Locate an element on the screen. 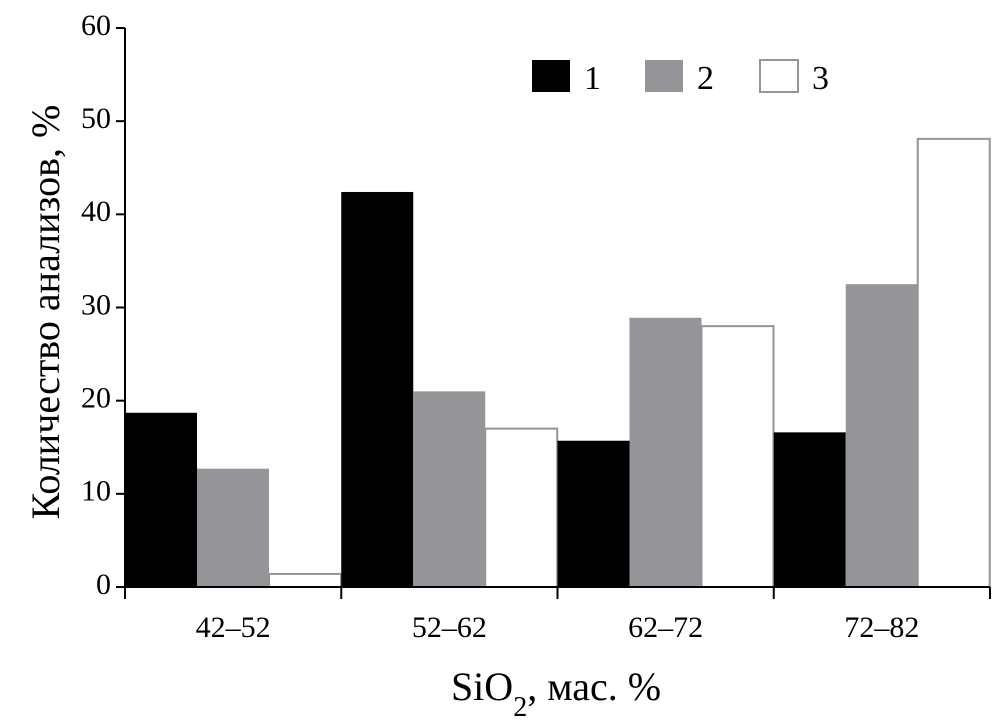 The width and height of the screenshot is (1004, 722). x-tick-label-4: 72–82 is located at coordinates (881, 627).